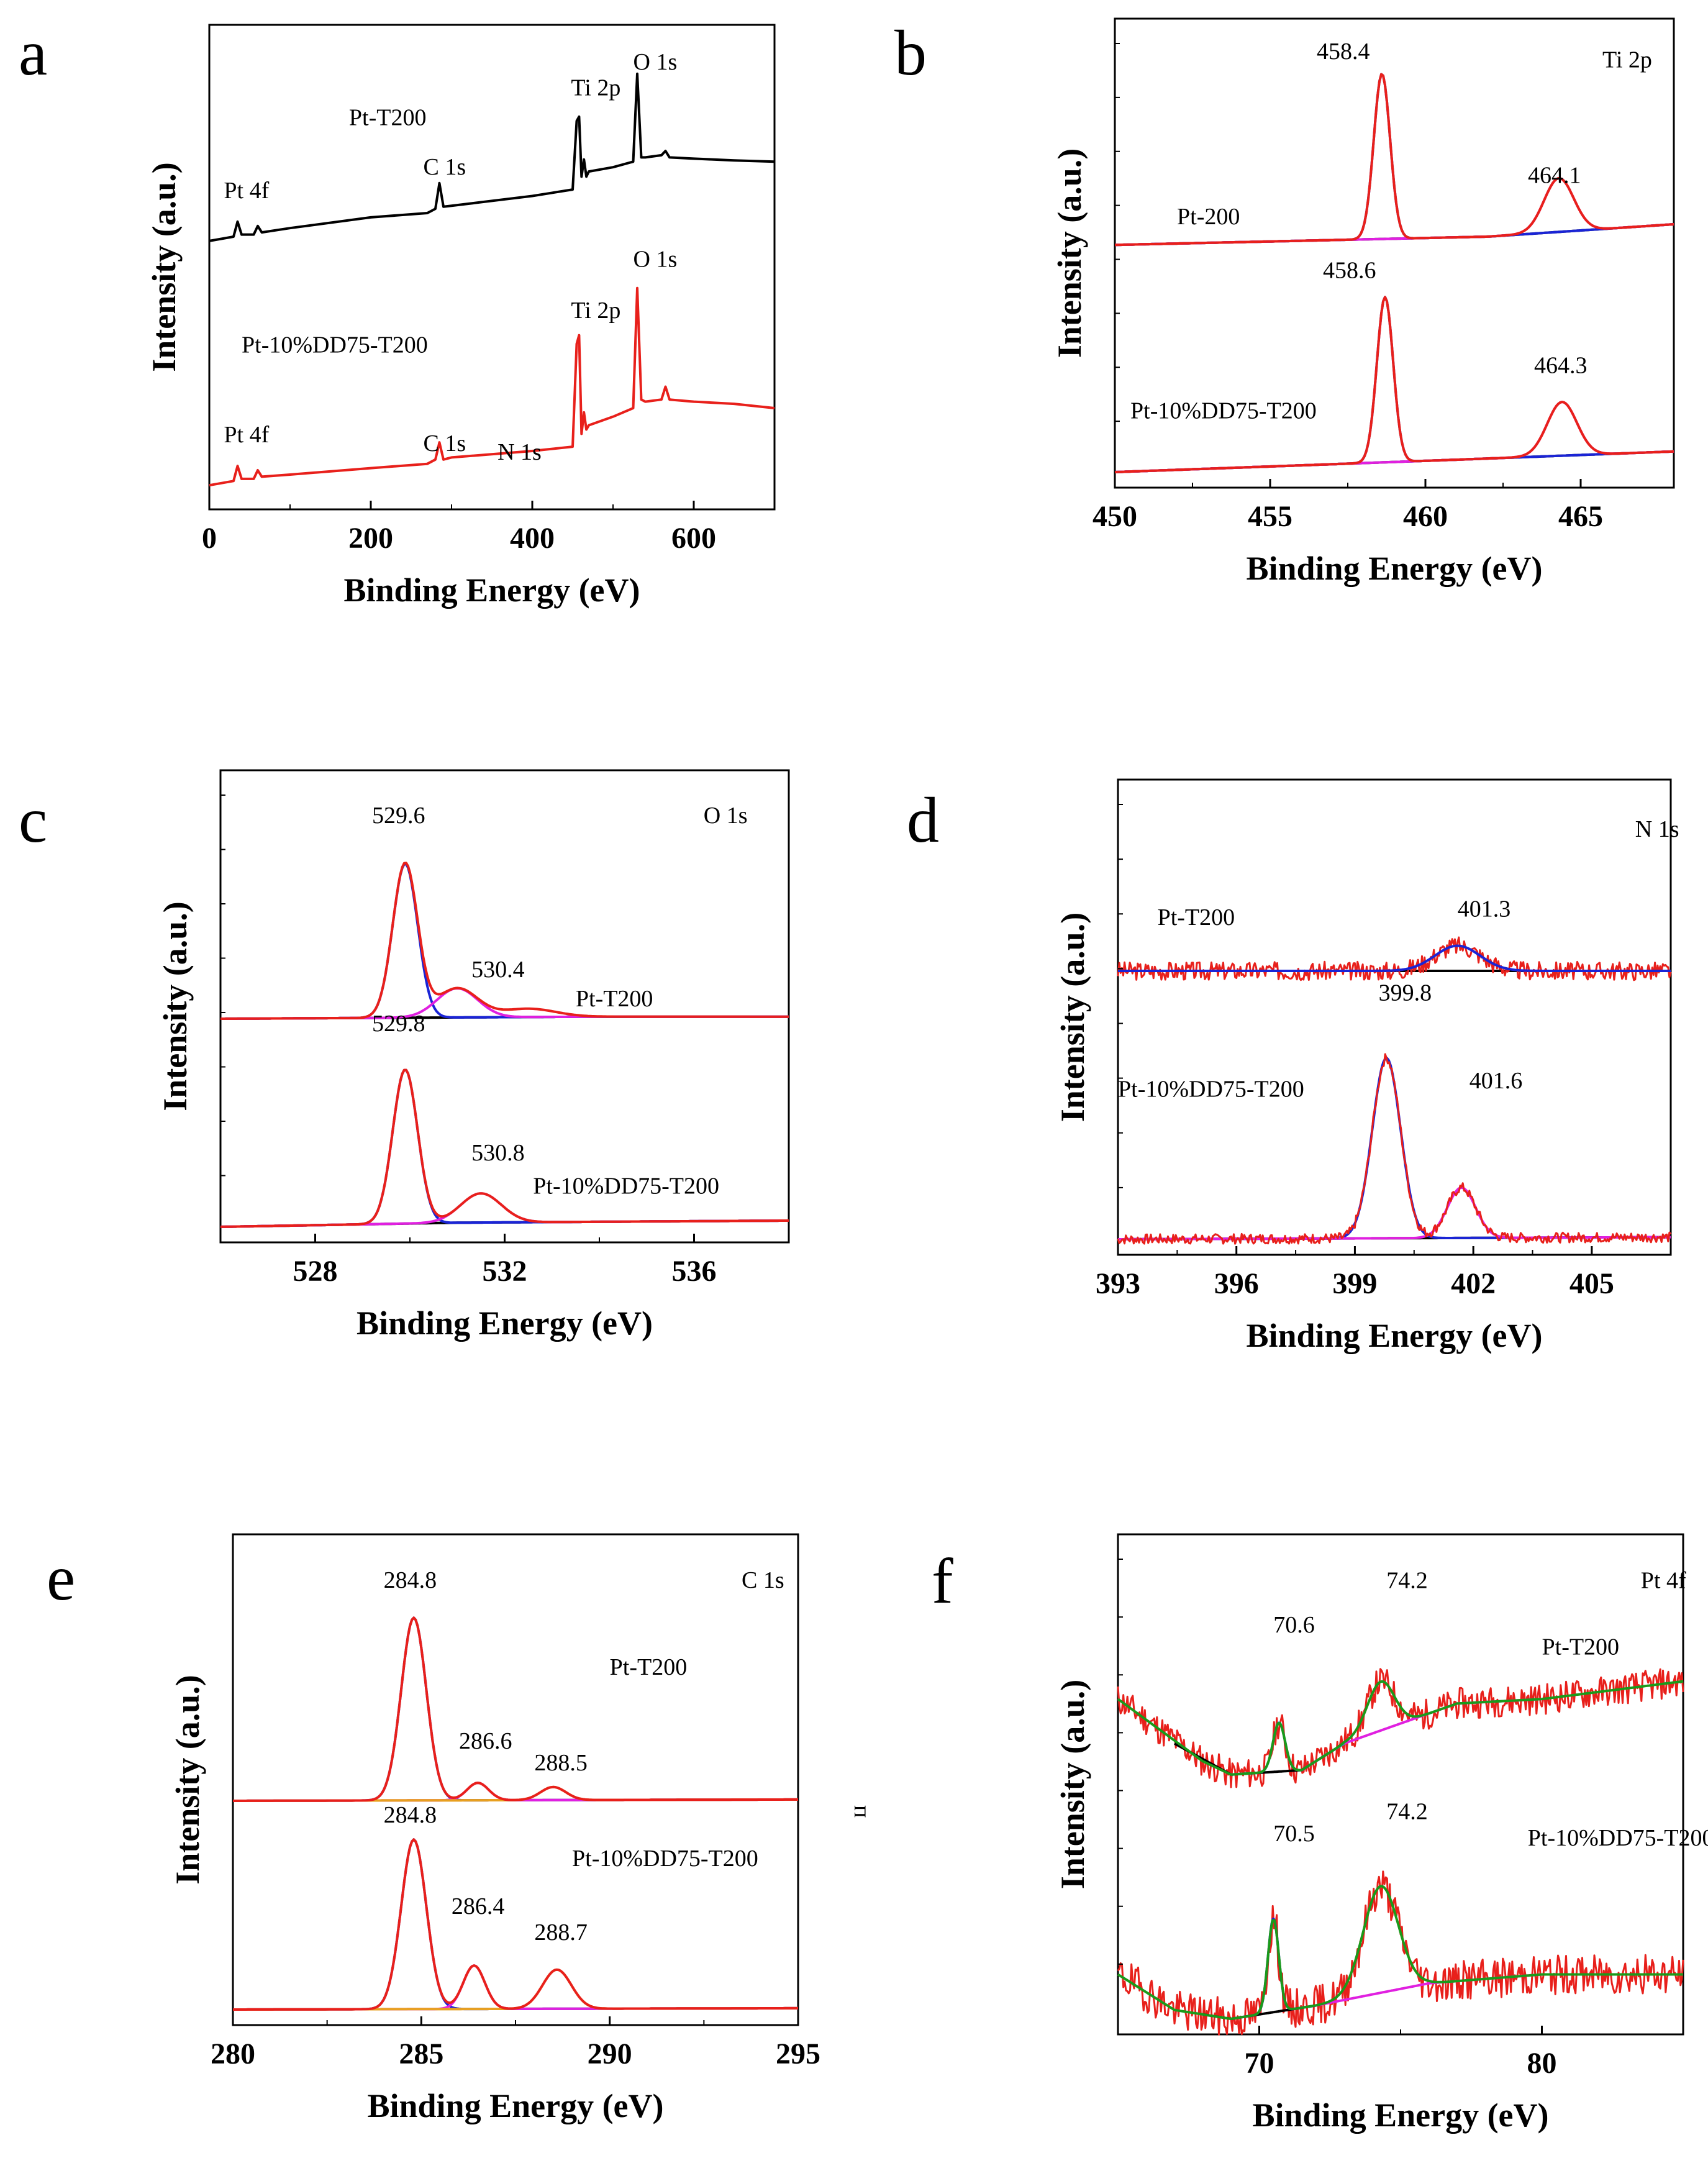 The image size is (1708, 2158). Describe the element at coordinates (1627, 60) in the screenshot. I see `annotation-title: Ti 2p` at that location.